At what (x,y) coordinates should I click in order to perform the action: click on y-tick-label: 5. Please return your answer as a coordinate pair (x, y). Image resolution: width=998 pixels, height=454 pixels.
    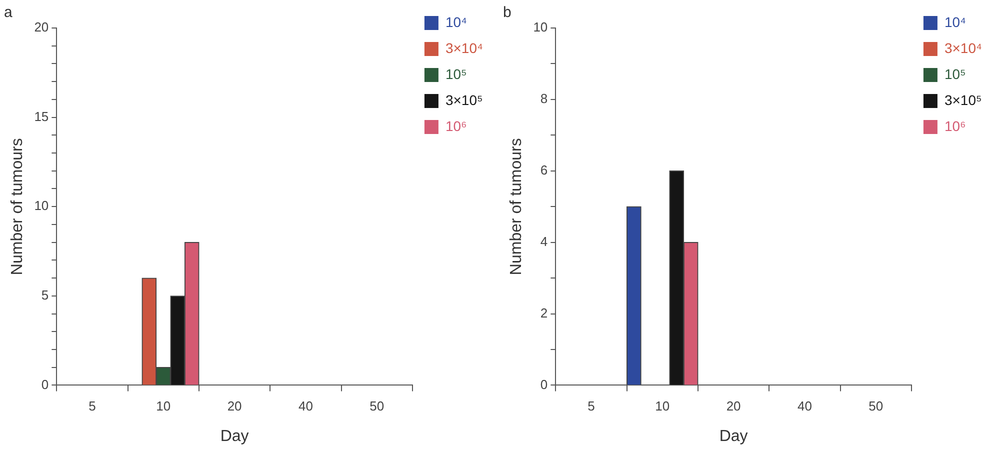
    Looking at the image, I should click on (45, 294).